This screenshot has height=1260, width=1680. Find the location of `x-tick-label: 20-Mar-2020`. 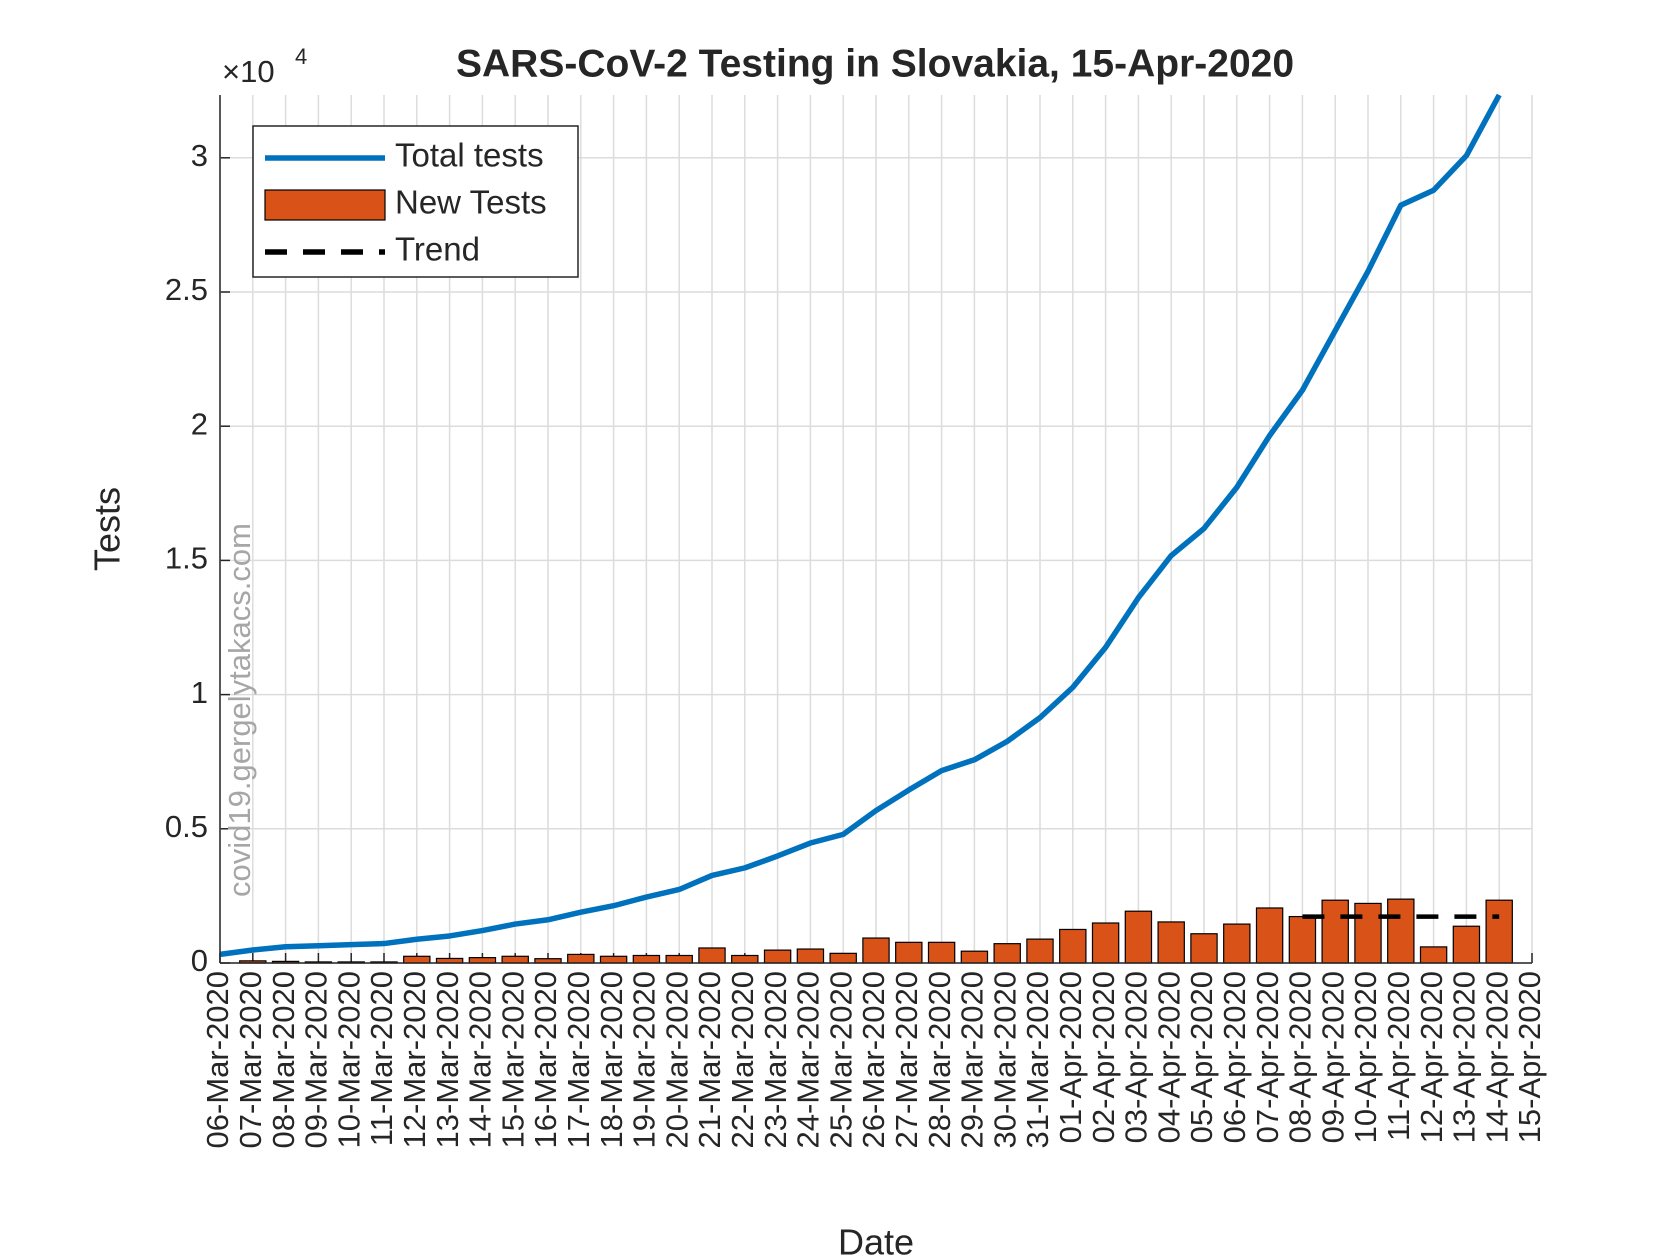

x-tick-label: 20-Mar-2020 is located at coordinates (676, 1059).